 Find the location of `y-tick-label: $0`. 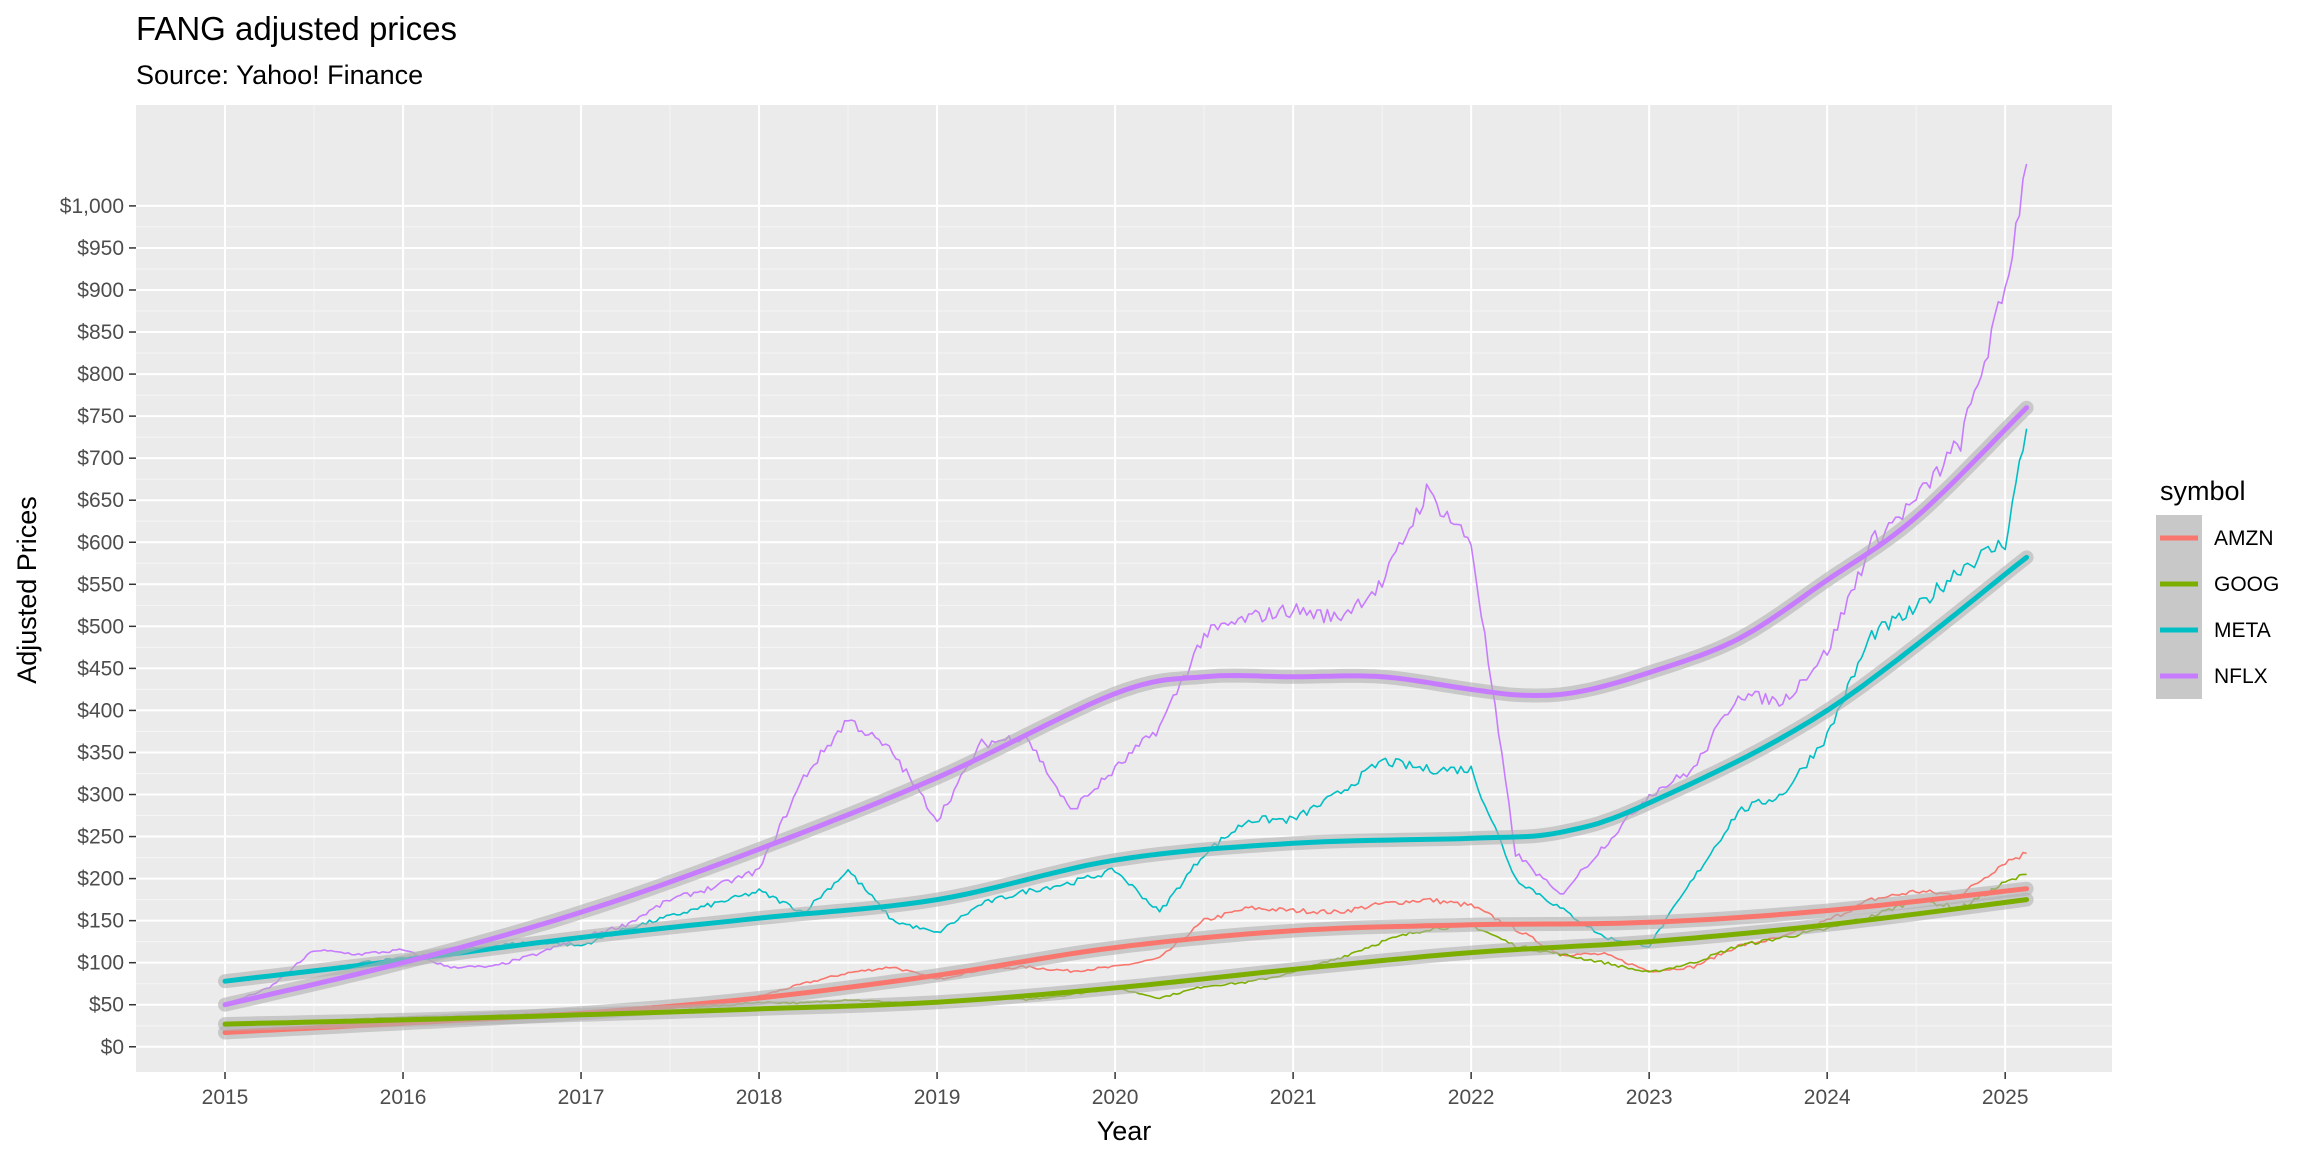

y-tick-label: $0 is located at coordinates (112, 1047).